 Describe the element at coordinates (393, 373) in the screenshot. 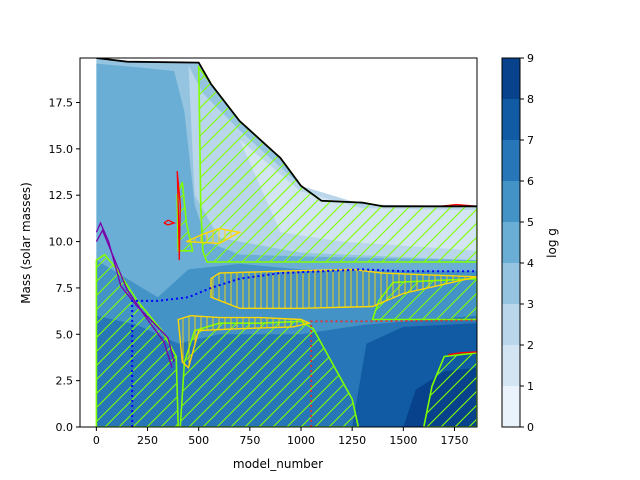

I see `red-dotted-line` at that location.